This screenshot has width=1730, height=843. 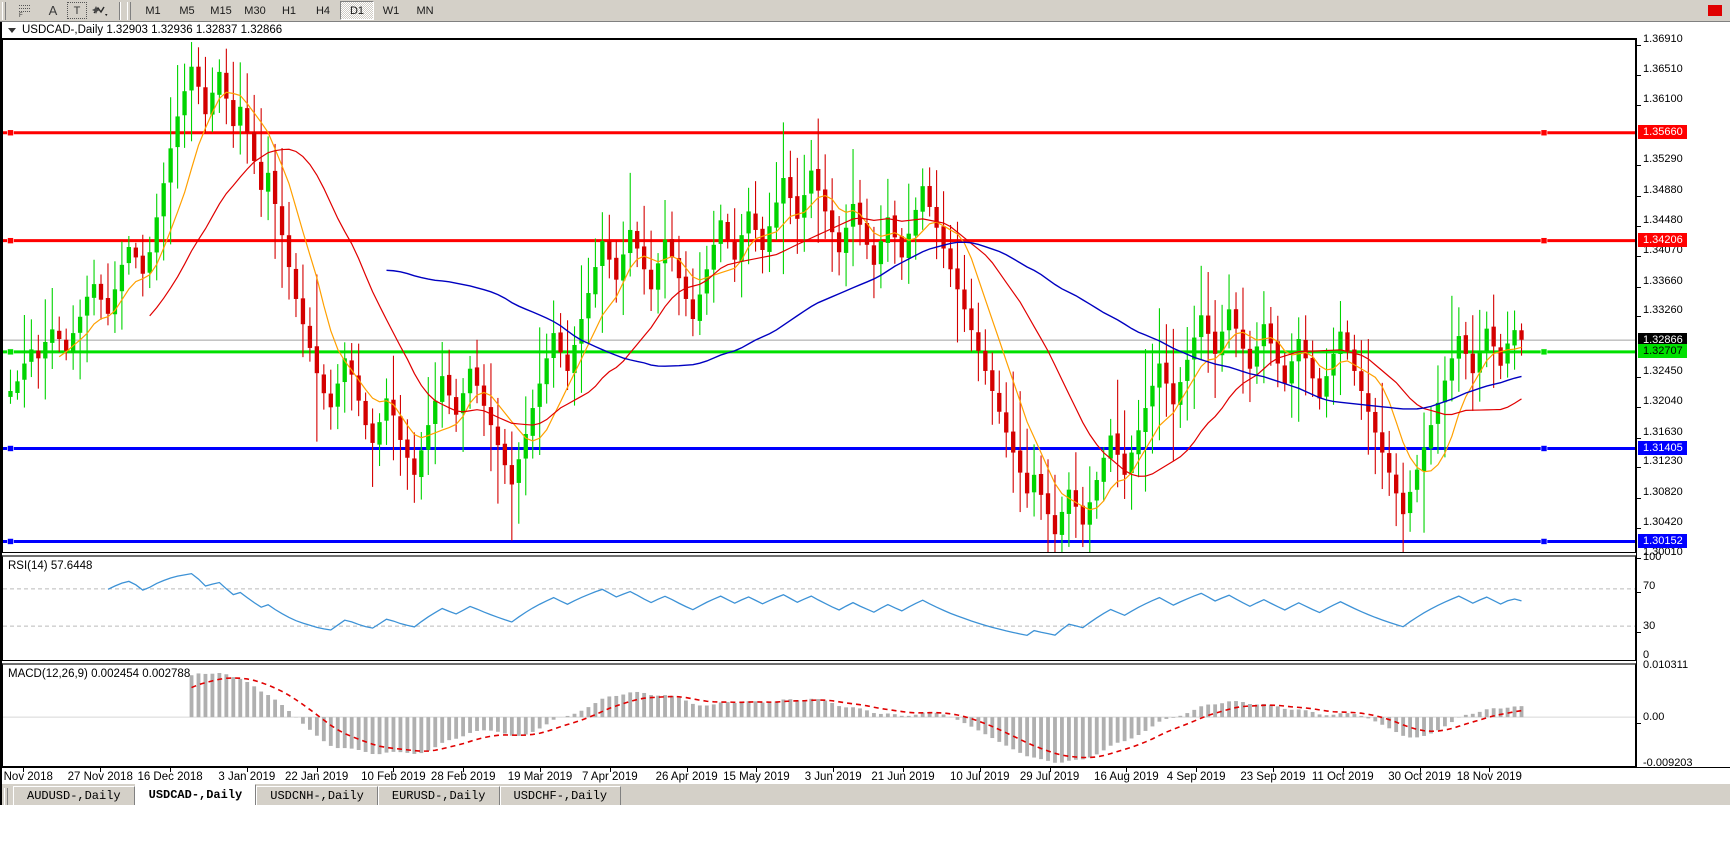 I want to click on price-chip-support: 1.30152, so click(x=1662, y=541).